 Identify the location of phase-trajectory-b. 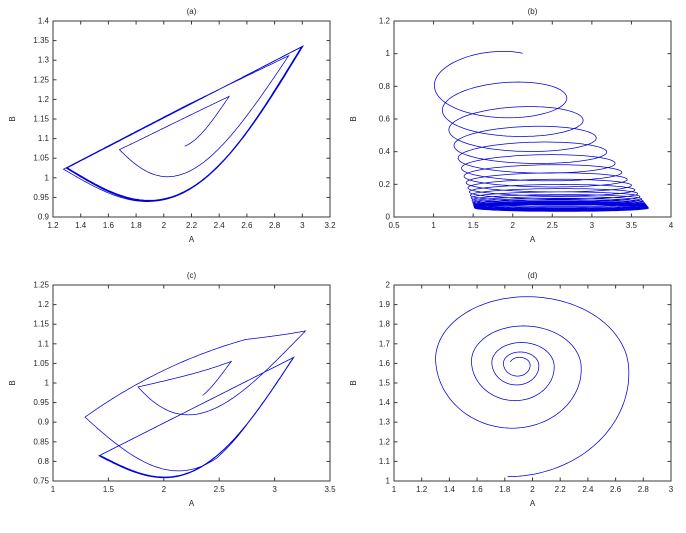
(541, 131).